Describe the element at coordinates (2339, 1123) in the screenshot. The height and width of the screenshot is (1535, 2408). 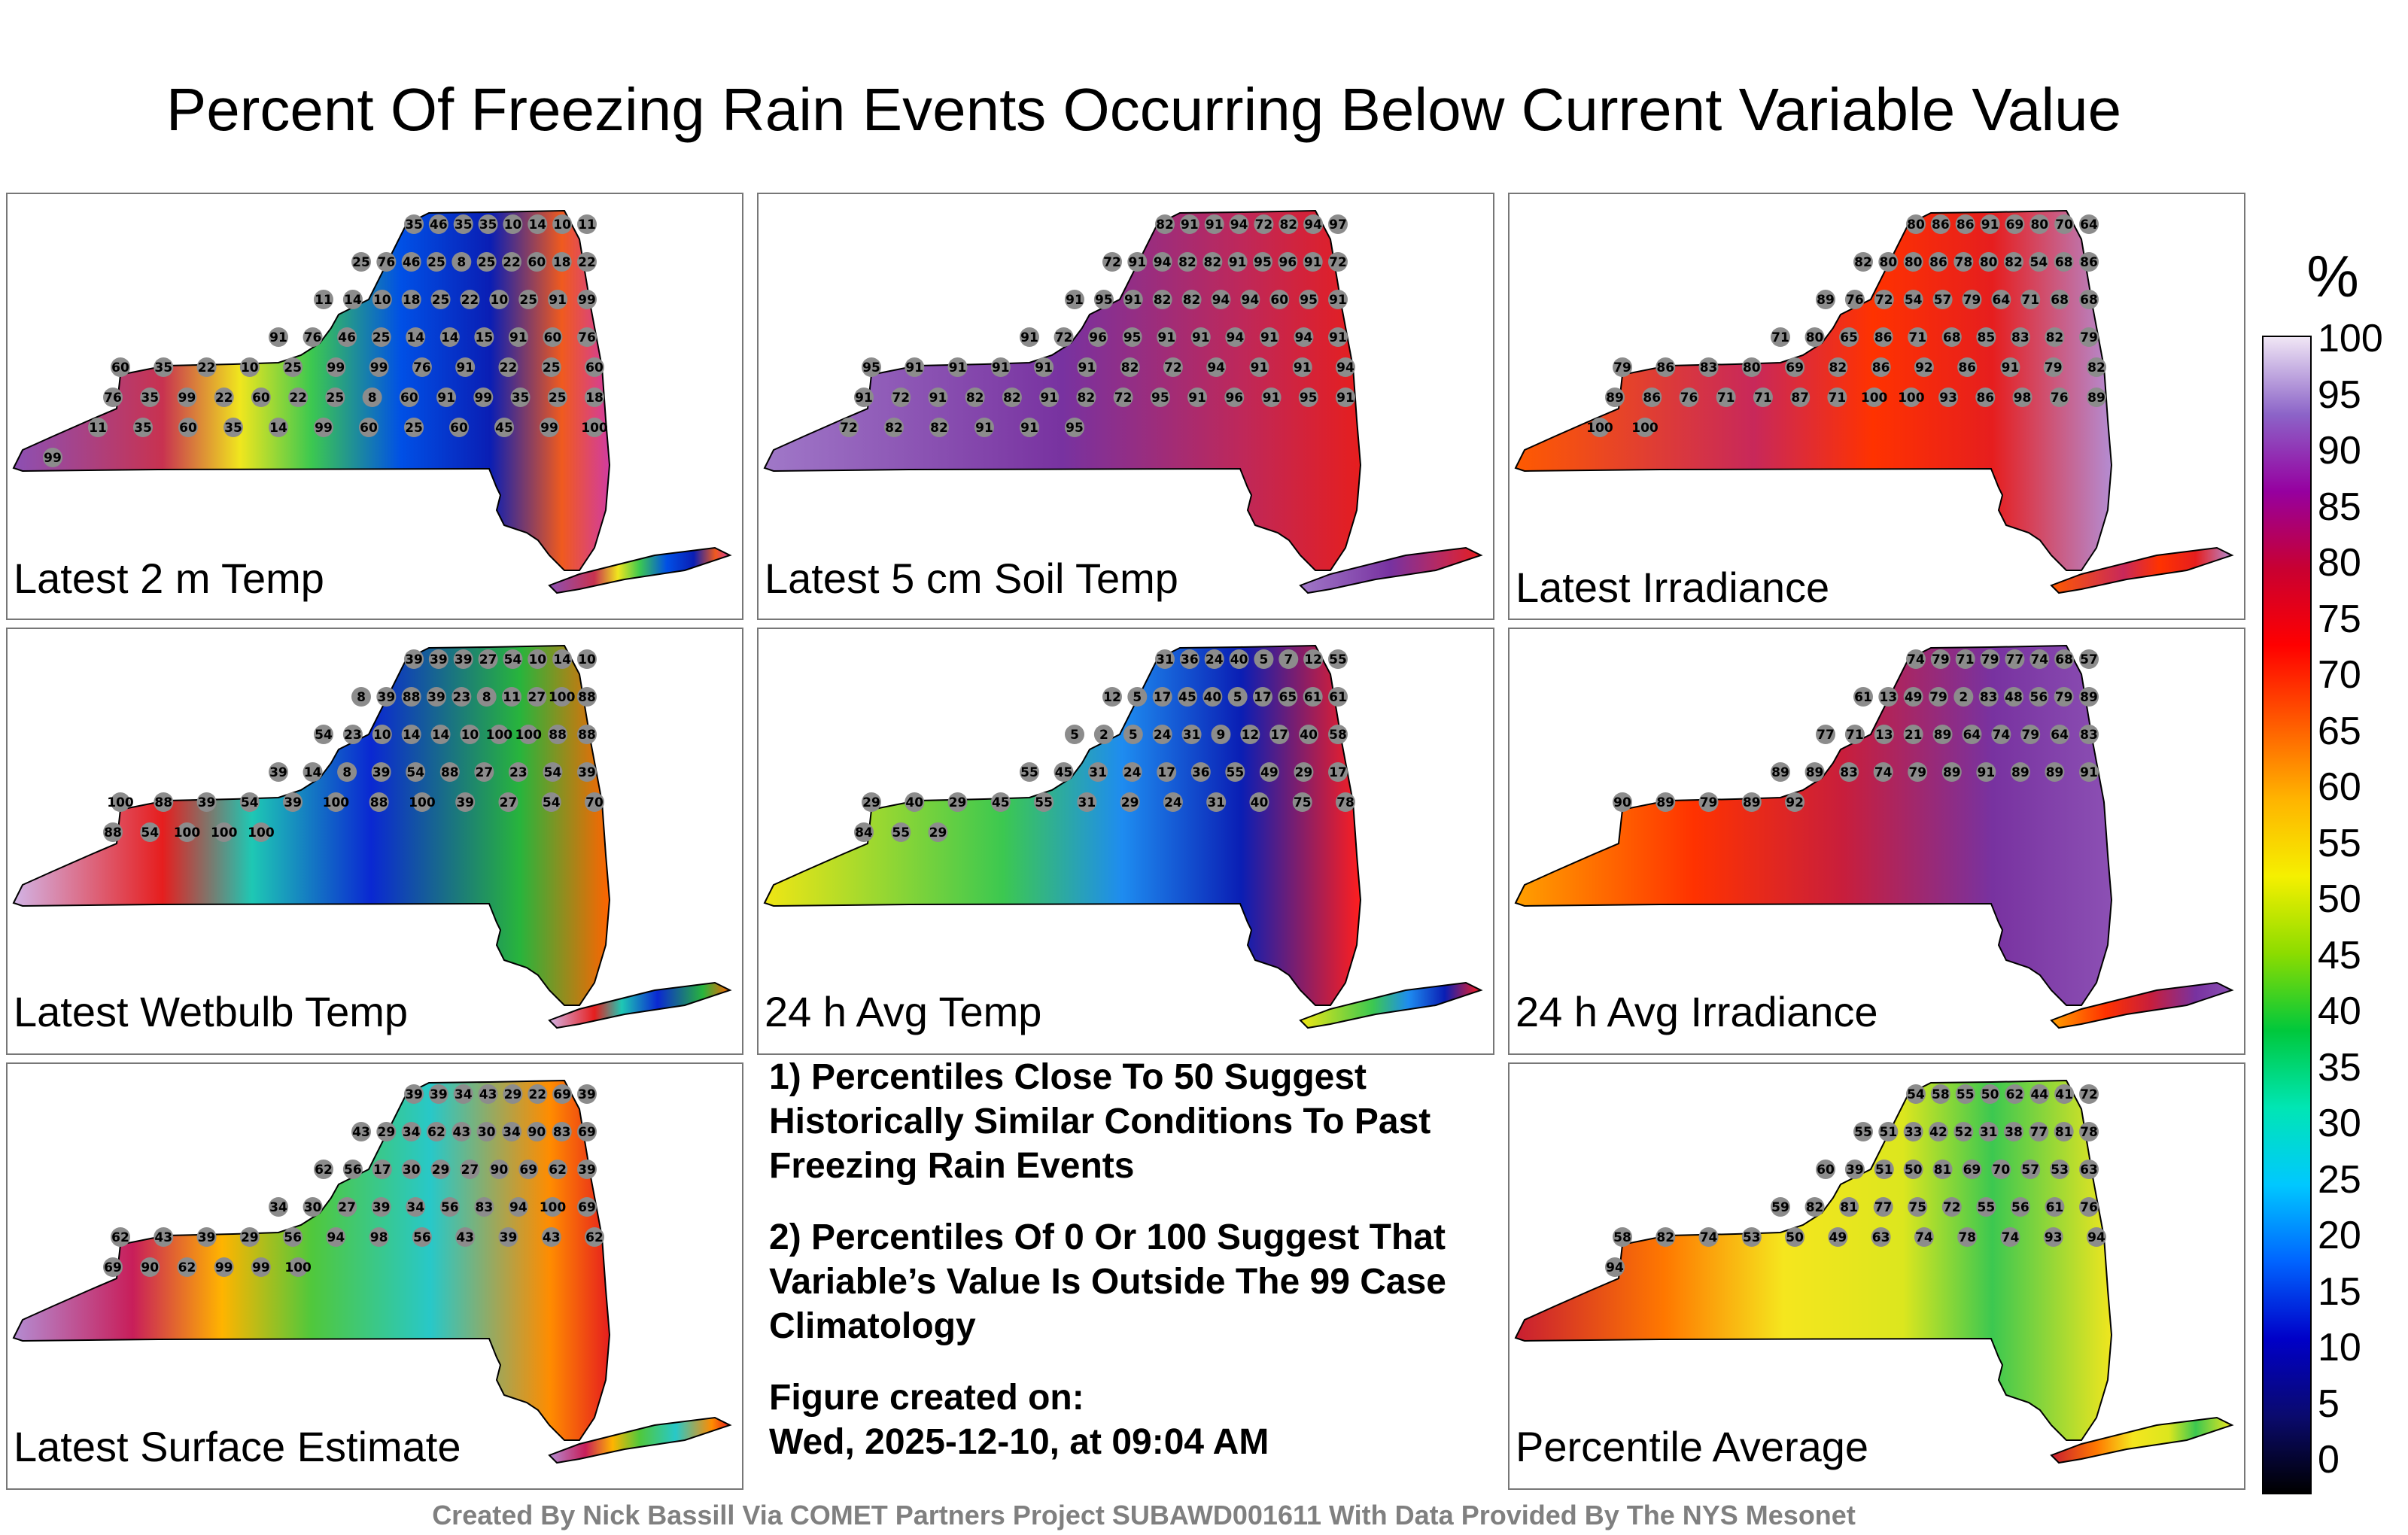
I see `colorbar-tick: 30` at that location.